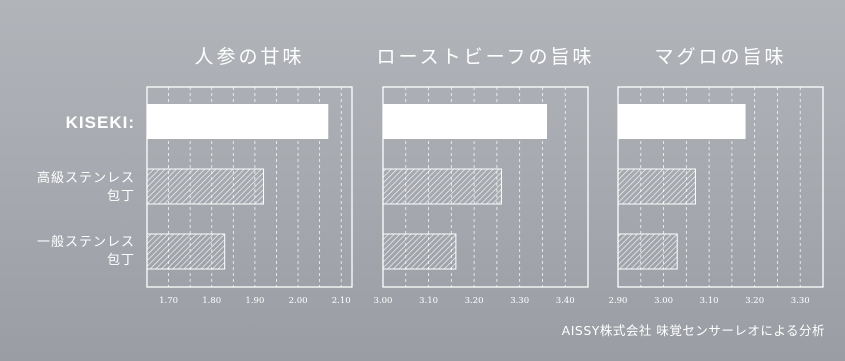 The width and height of the screenshot is (845, 361). I want to click on row-label-standard-line2: 包丁, so click(120, 260).